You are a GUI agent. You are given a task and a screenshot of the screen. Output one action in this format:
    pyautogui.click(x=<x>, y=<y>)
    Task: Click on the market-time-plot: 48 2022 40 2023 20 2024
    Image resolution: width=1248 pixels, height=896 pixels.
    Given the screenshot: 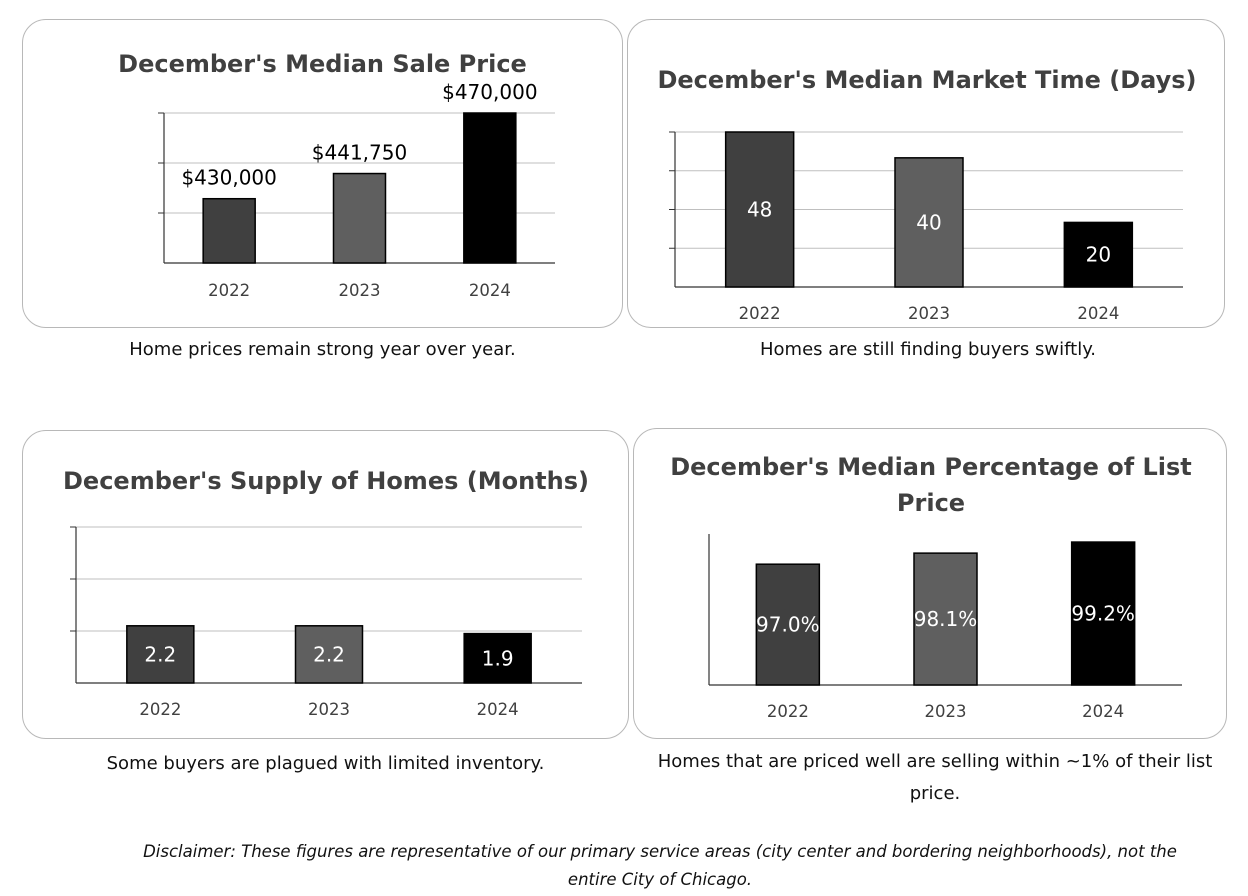 What is the action you would take?
    pyautogui.click(x=926, y=227)
    